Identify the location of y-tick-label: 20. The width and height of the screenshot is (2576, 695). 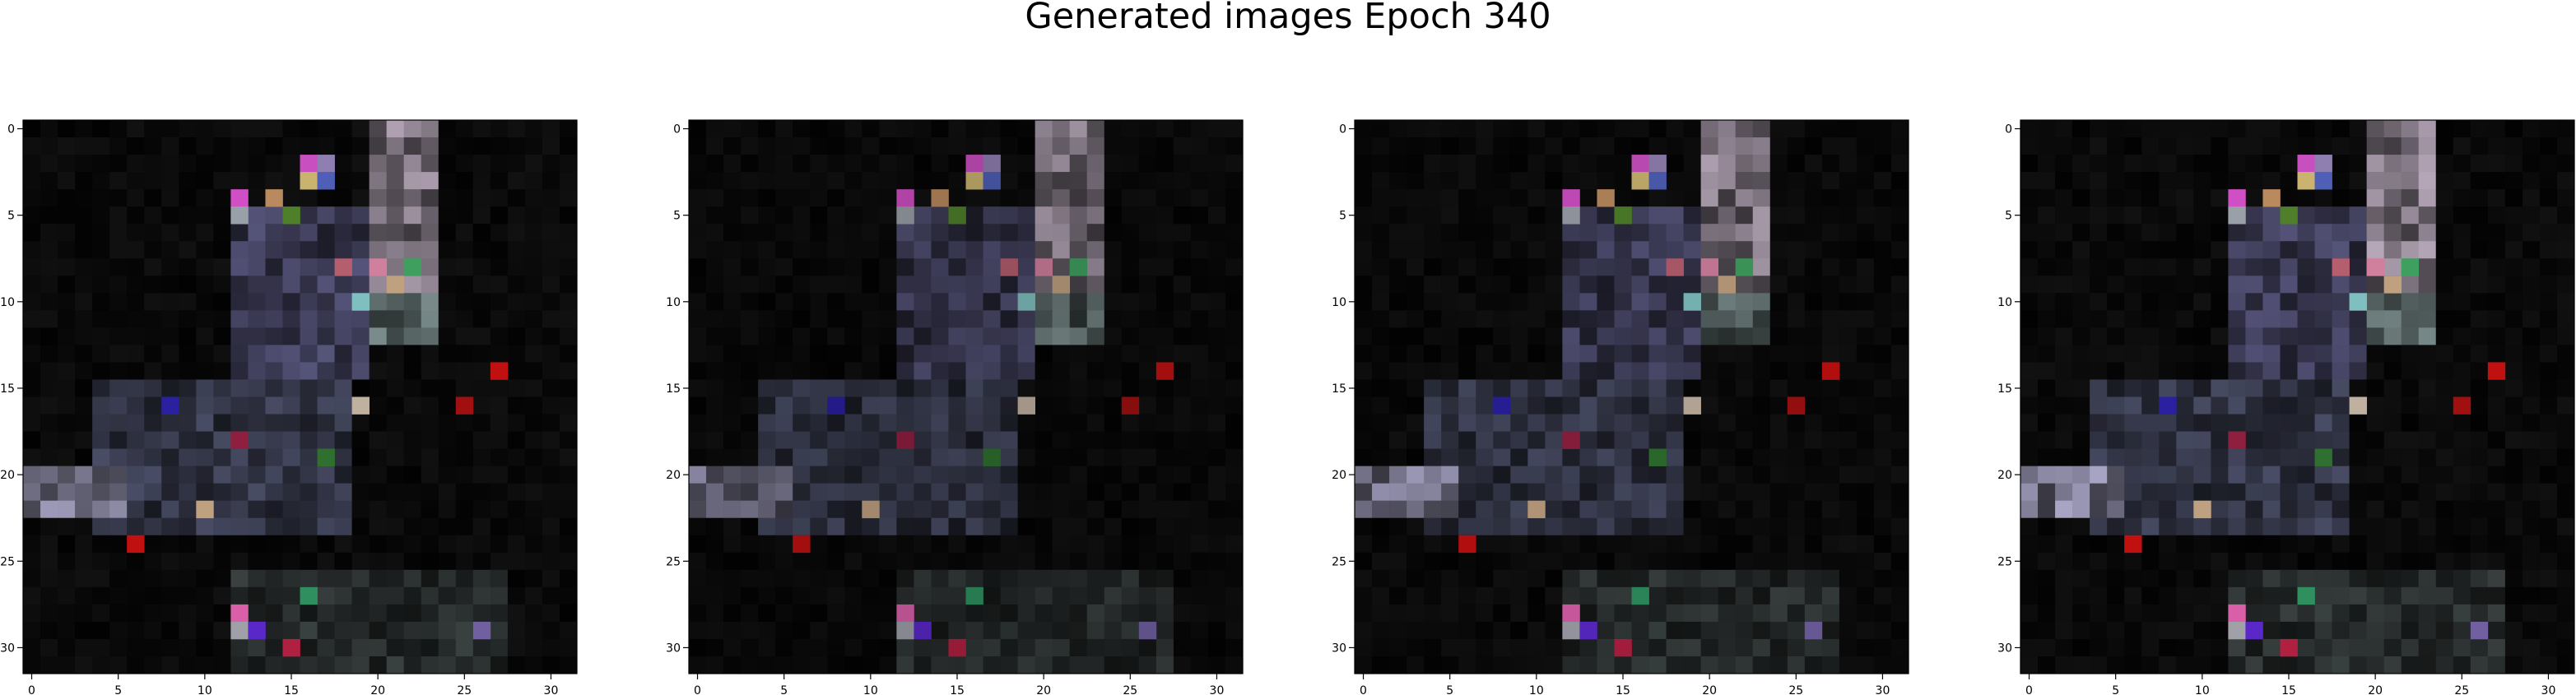
(7, 475).